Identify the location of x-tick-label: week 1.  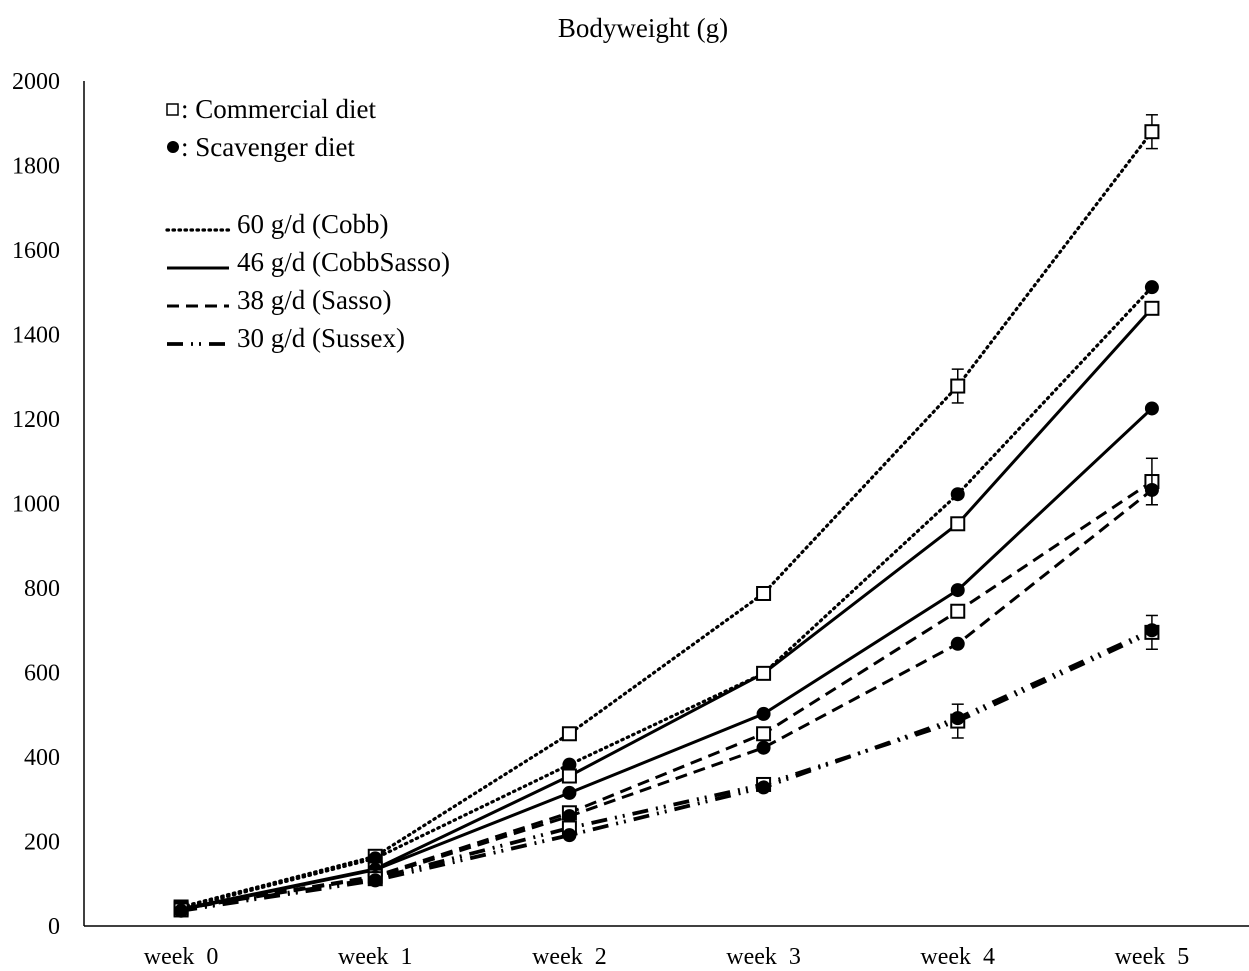
(375, 957).